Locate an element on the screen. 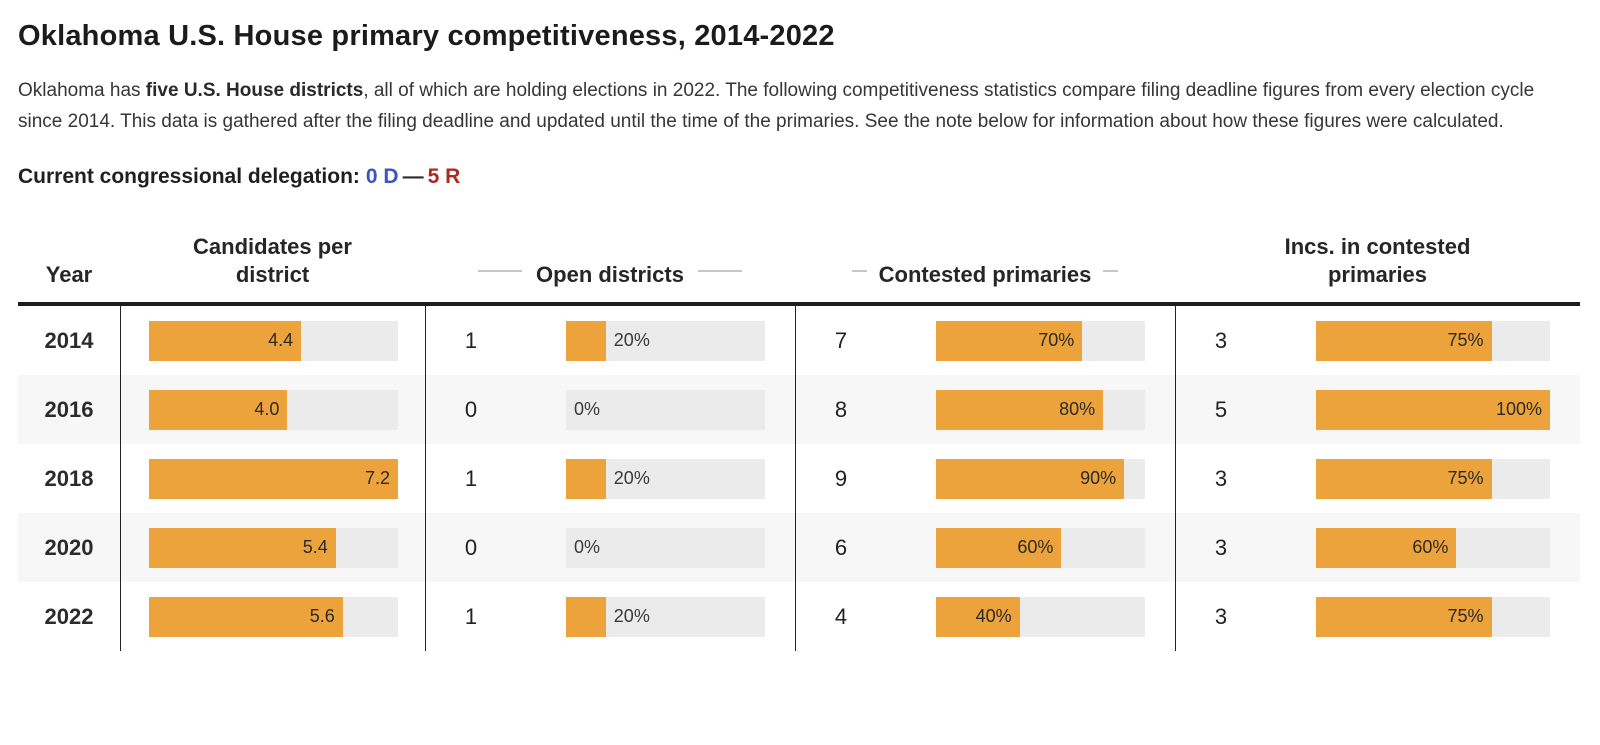 The width and height of the screenshot is (1600, 745). incs-in-contested-cell: 5 100% is located at coordinates (1377, 409).